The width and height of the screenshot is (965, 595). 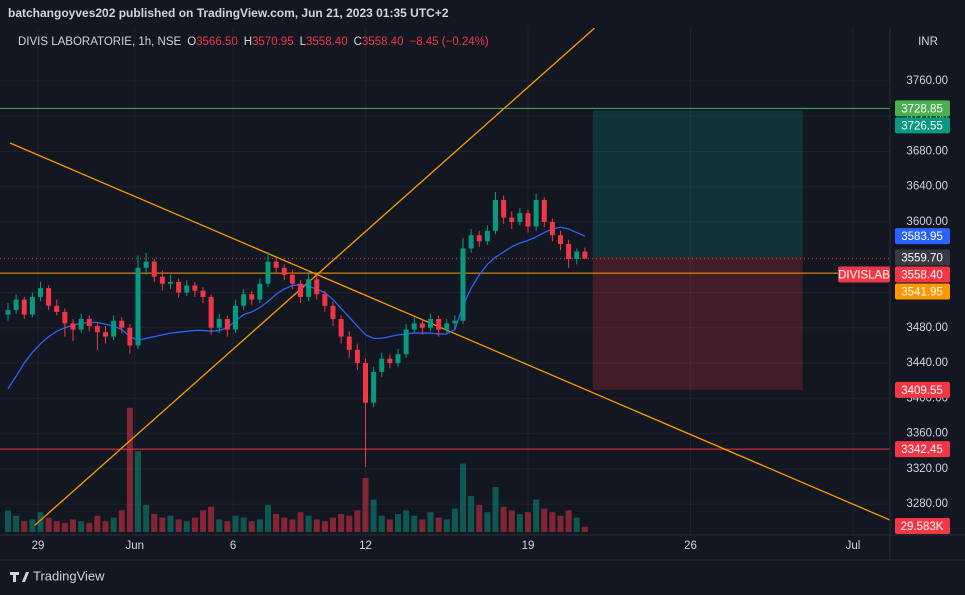 I want to click on y-tick-label: 3360.00, so click(x=927, y=434).